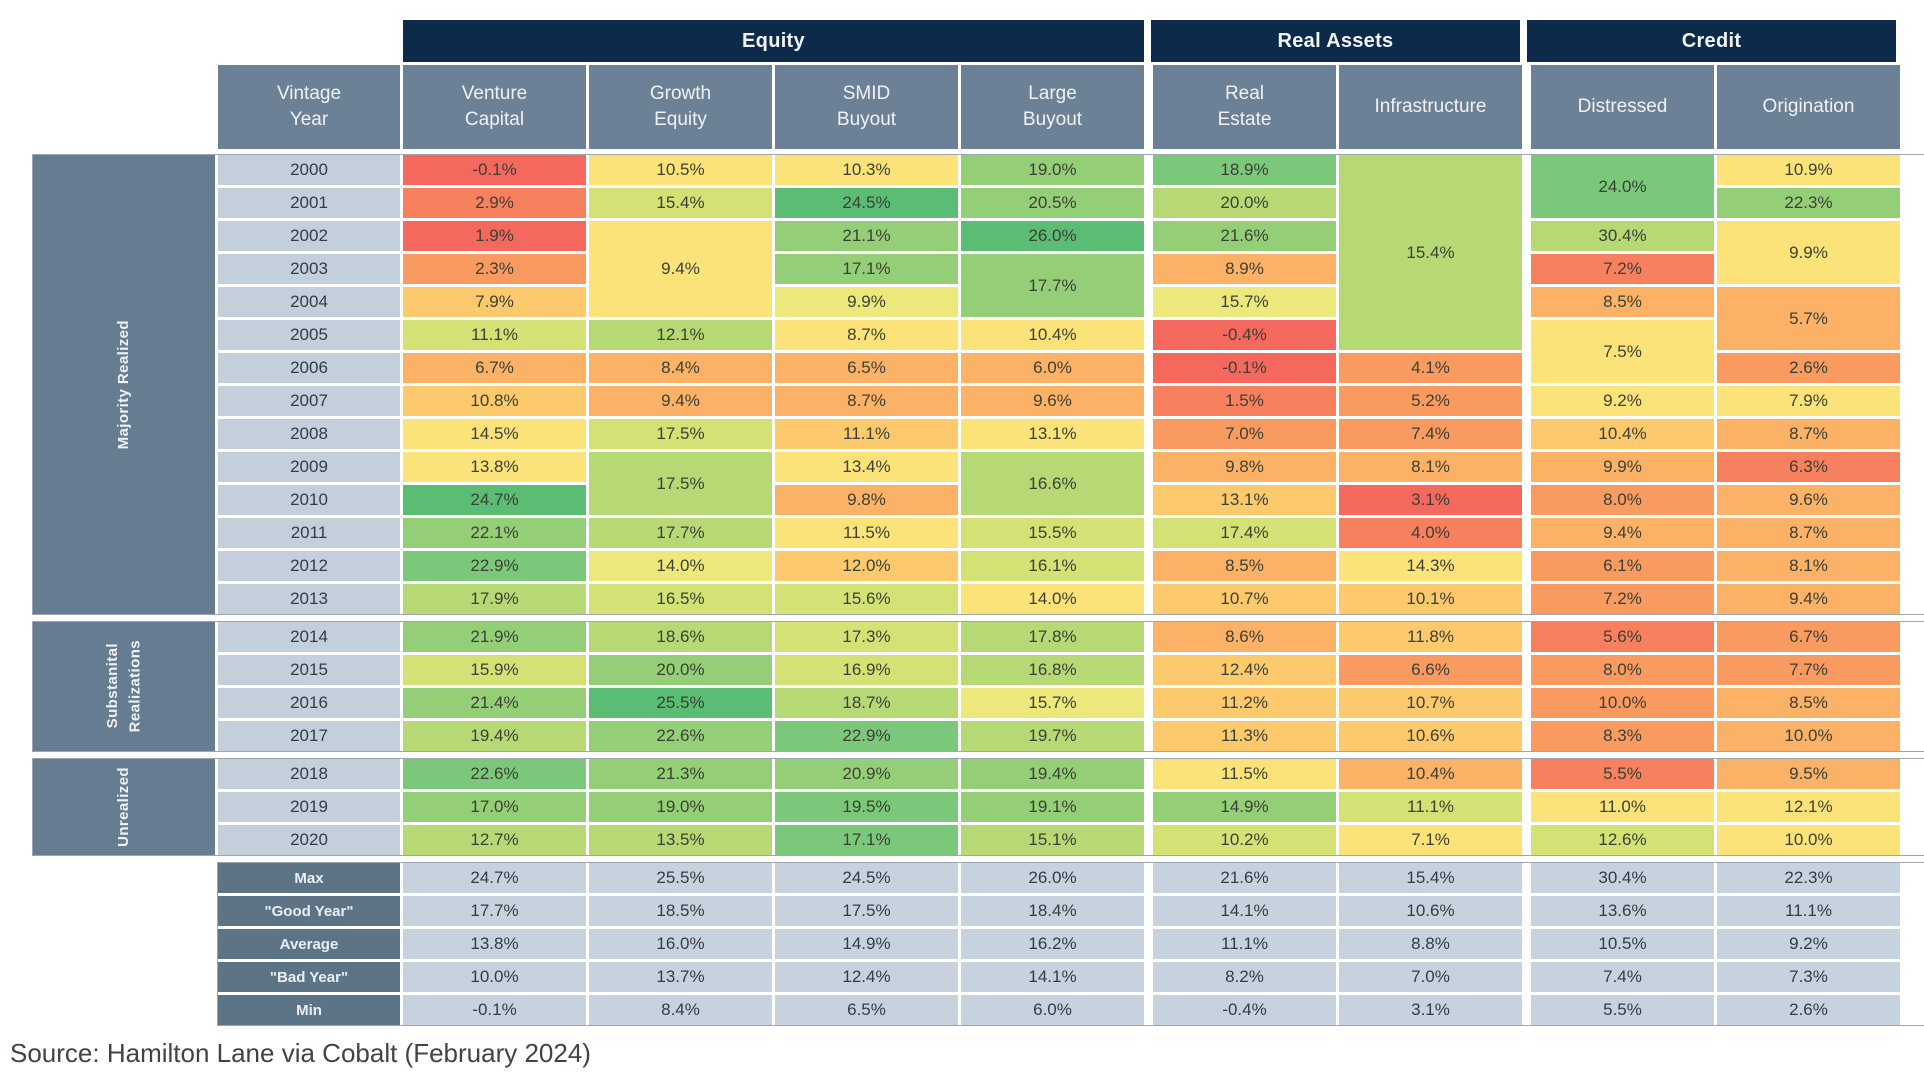  I want to click on summary-cell: 10.6%, so click(1430, 911).